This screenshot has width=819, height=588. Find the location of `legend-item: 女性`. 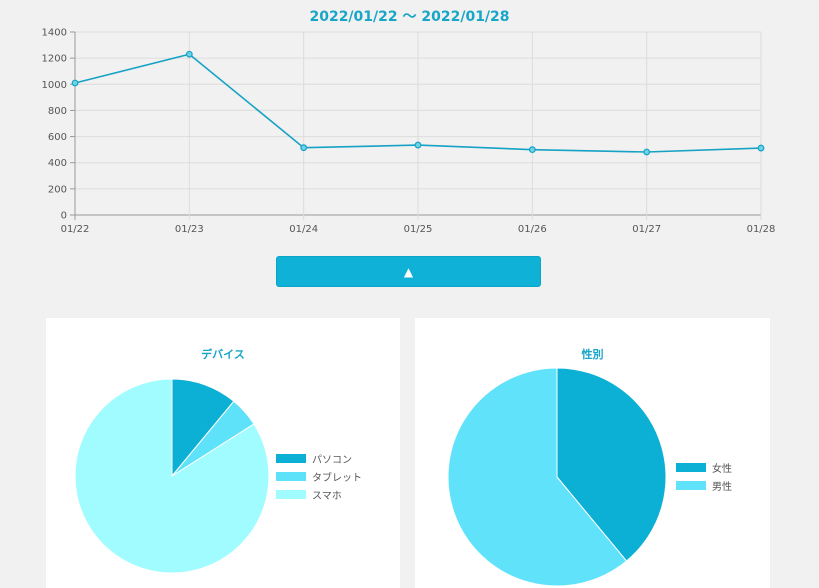

legend-item: 女性 is located at coordinates (704, 467).